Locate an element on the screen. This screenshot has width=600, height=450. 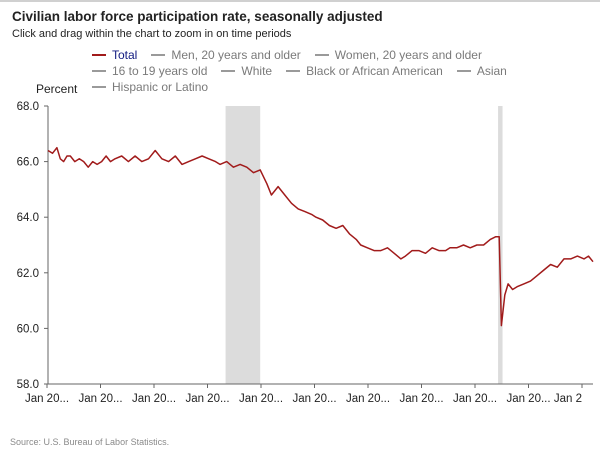
x-tick-label: Jan 2 is located at coordinates (568, 399).